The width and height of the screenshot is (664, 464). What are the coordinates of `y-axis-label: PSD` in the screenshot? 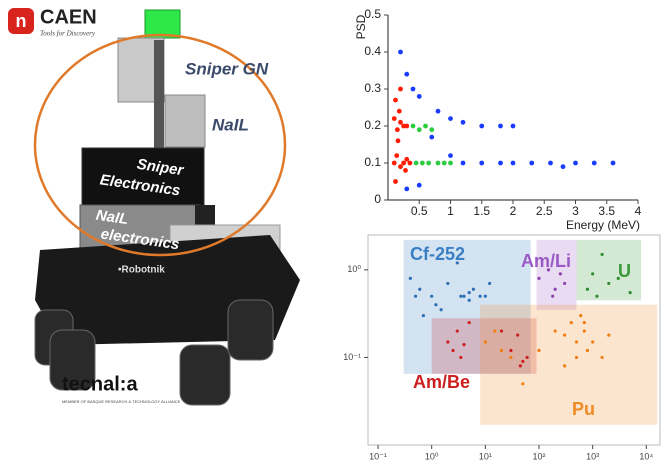 It's located at (361, 26).